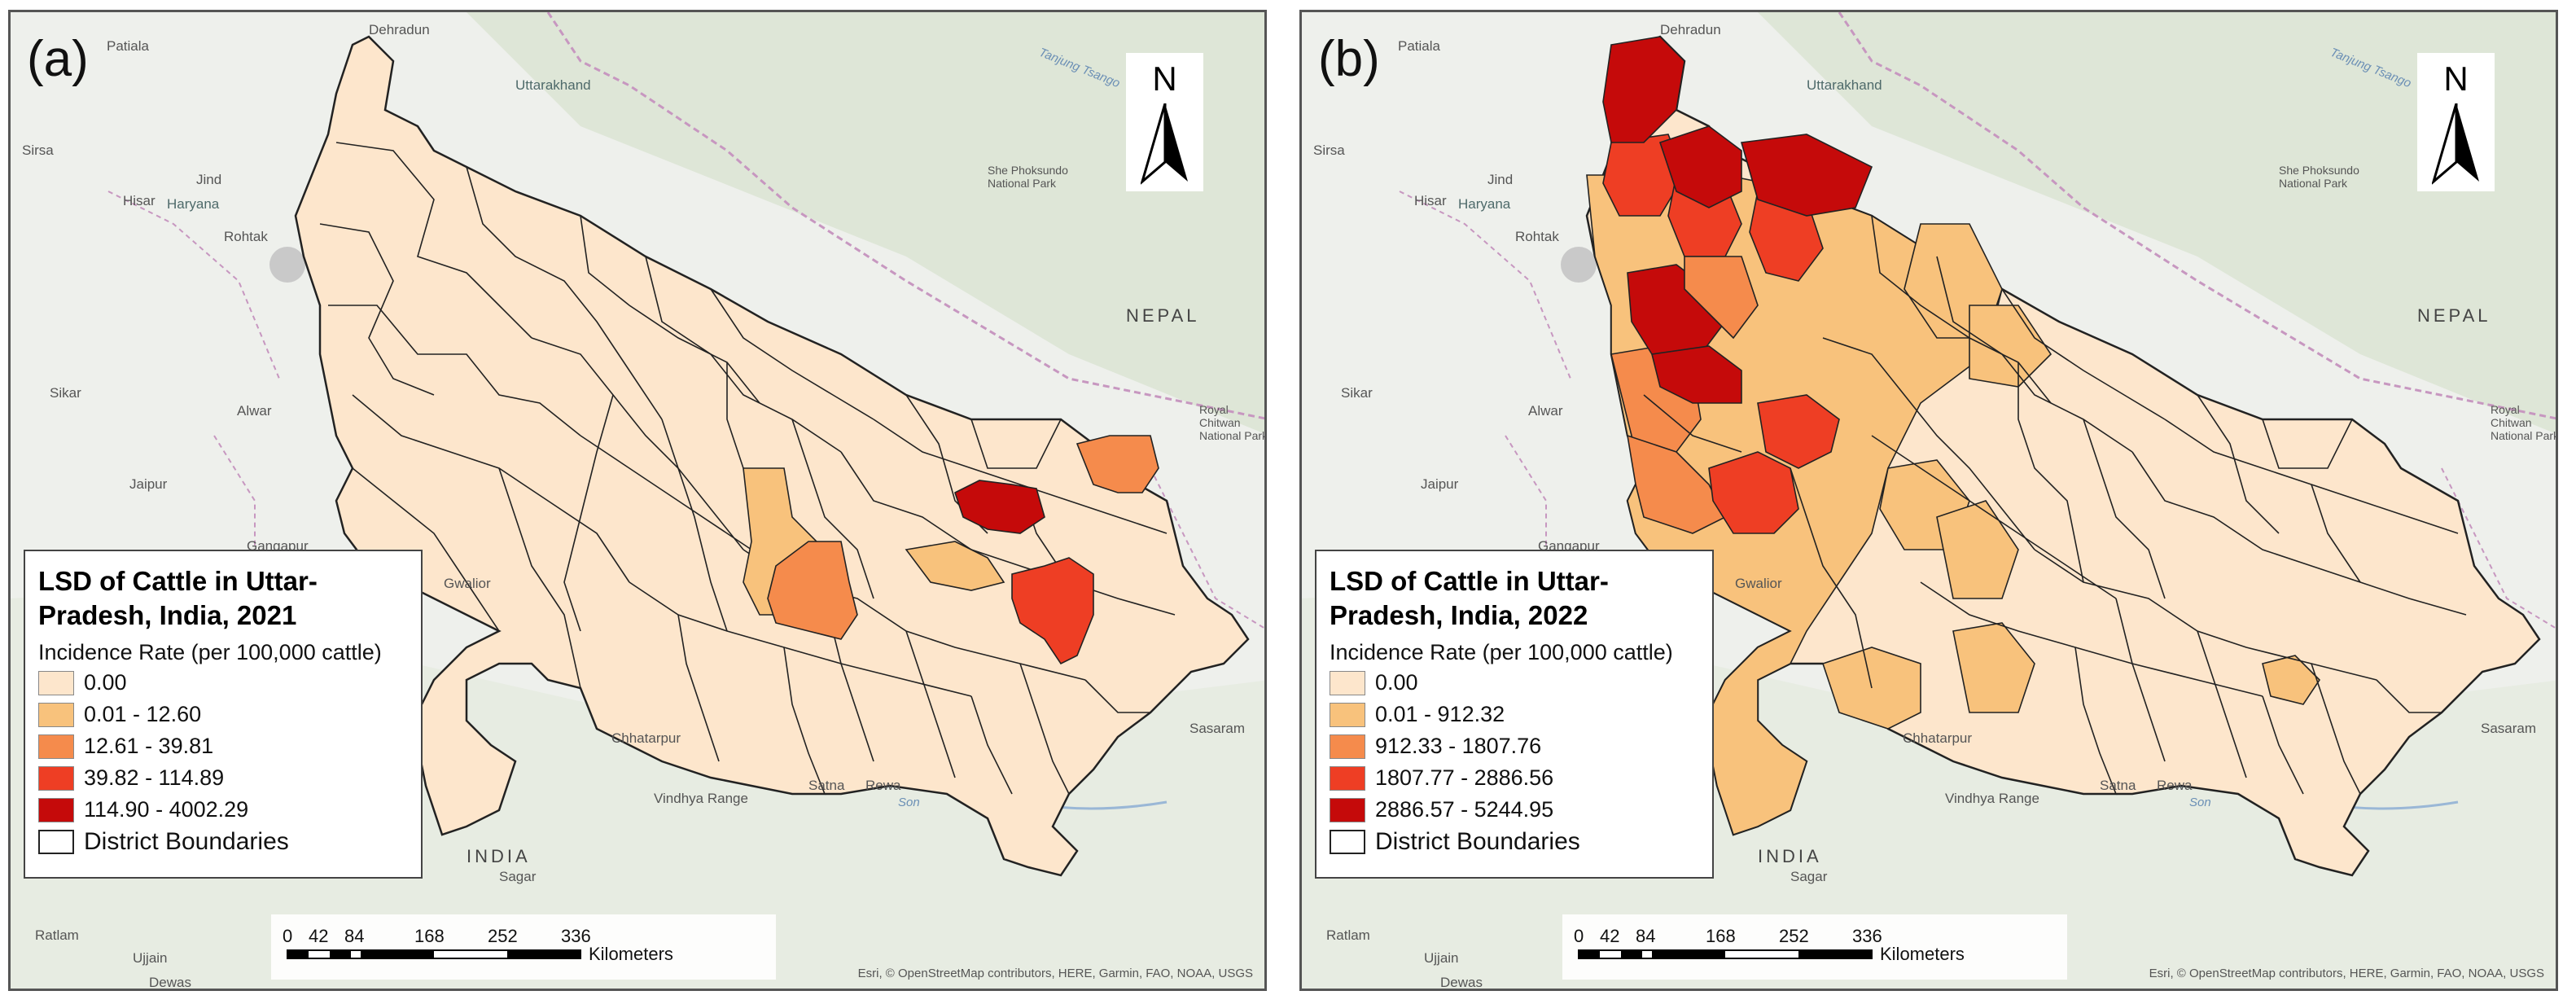 The image size is (2576, 1004). What do you see at coordinates (58, 59) in the screenshot?
I see `panel-label: (a)` at bounding box center [58, 59].